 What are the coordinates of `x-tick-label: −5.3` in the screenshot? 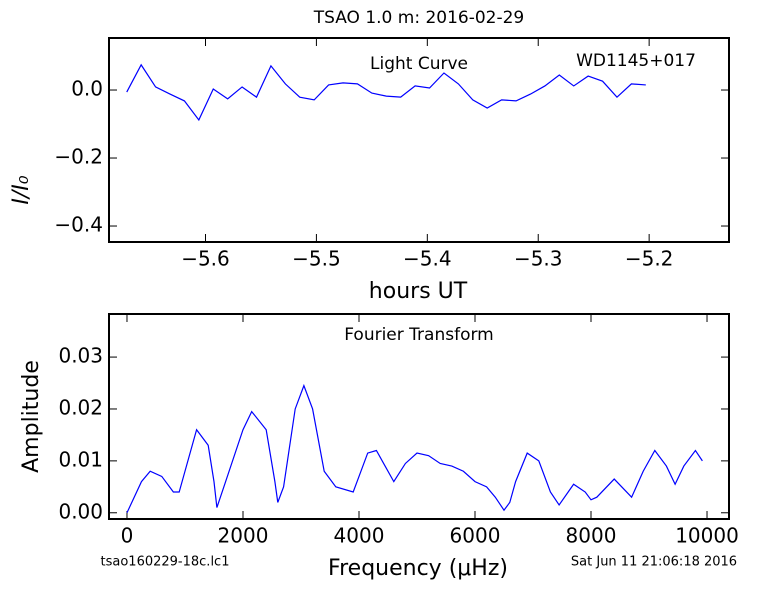 It's located at (538, 259).